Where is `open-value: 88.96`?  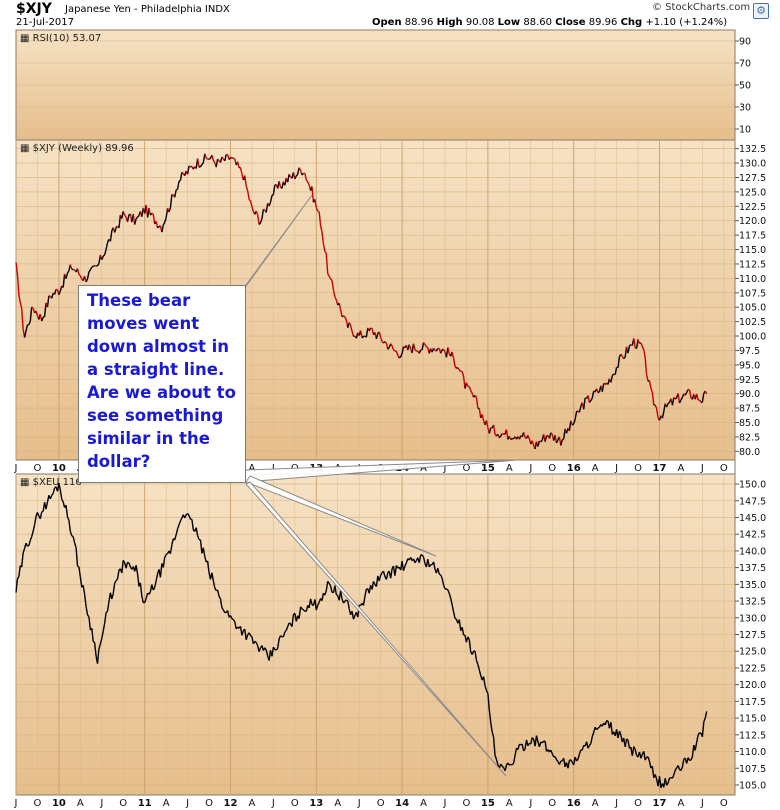
open-value: 88.96 is located at coordinates (419, 22).